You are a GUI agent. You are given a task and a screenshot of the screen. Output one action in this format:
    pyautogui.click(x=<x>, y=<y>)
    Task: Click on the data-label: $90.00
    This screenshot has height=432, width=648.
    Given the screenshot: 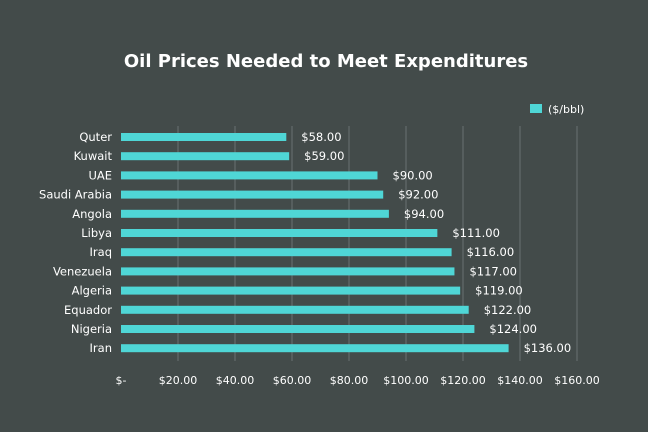 What is the action you would take?
    pyautogui.click(x=413, y=175)
    